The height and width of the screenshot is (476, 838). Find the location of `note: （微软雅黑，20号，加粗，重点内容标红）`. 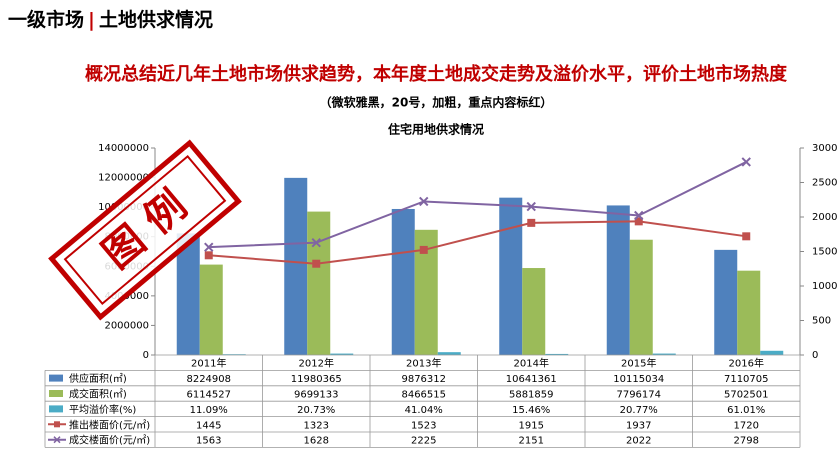

note: （微软雅黑，20号，加粗，重点内容标红） is located at coordinates (436, 102).